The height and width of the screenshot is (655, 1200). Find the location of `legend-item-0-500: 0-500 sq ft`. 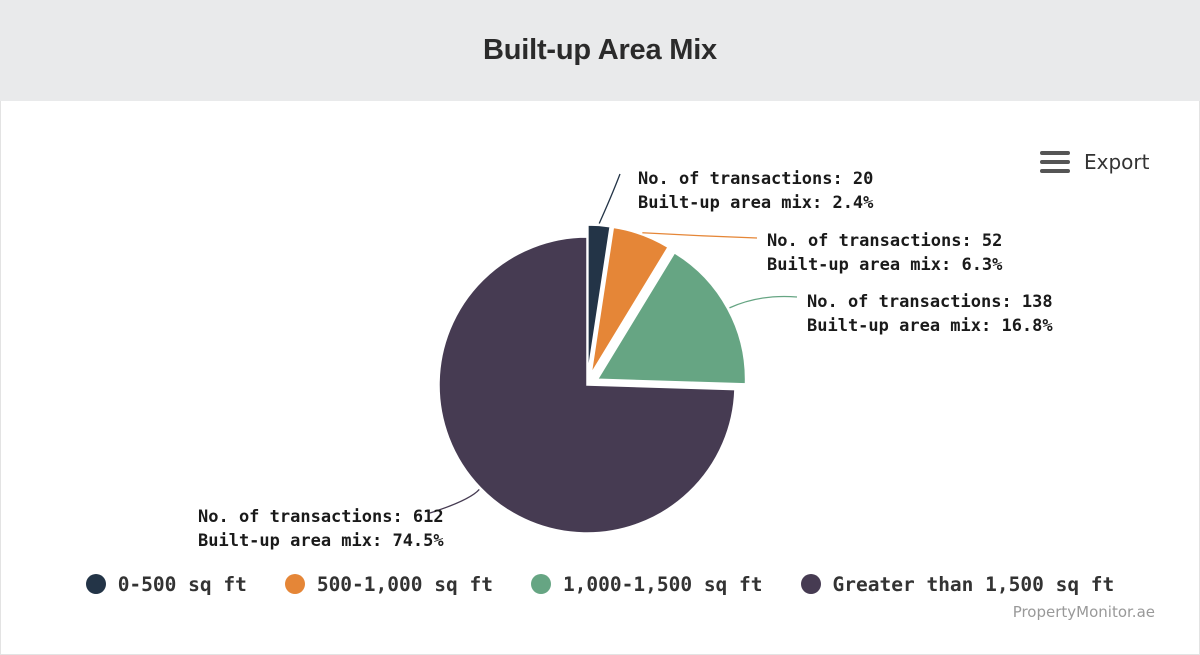

legend-item-0-500: 0-500 sq ft is located at coordinates (166, 584).